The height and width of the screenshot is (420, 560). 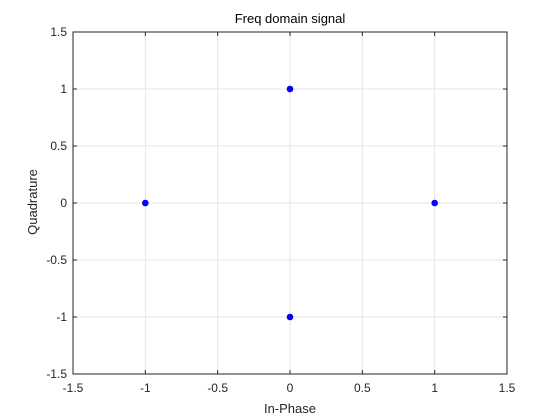 What do you see at coordinates (61, 317) in the screenshot?
I see `y-tick-label: -1` at bounding box center [61, 317].